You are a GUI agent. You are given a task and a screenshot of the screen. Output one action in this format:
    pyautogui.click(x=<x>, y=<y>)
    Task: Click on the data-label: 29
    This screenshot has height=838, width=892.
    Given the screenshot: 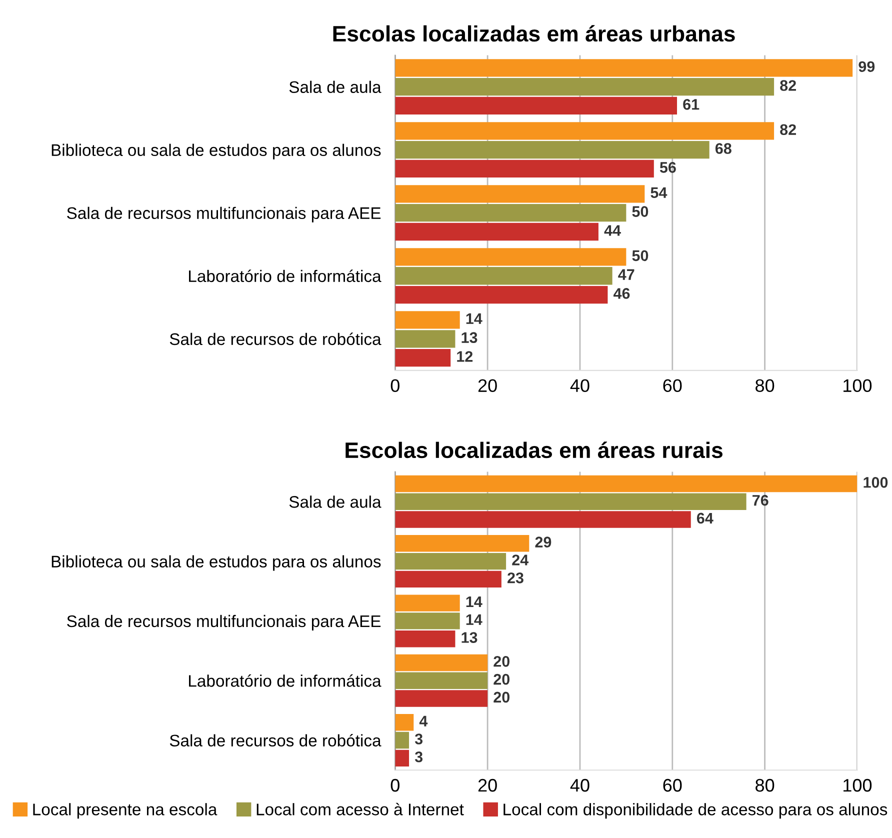 What is the action you would take?
    pyautogui.click(x=543, y=542)
    